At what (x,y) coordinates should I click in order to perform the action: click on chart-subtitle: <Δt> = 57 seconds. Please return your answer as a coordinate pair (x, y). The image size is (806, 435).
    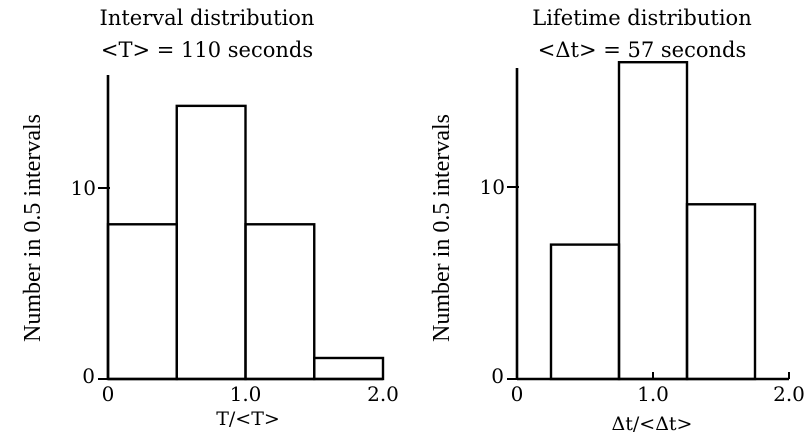
    Looking at the image, I should click on (642, 50).